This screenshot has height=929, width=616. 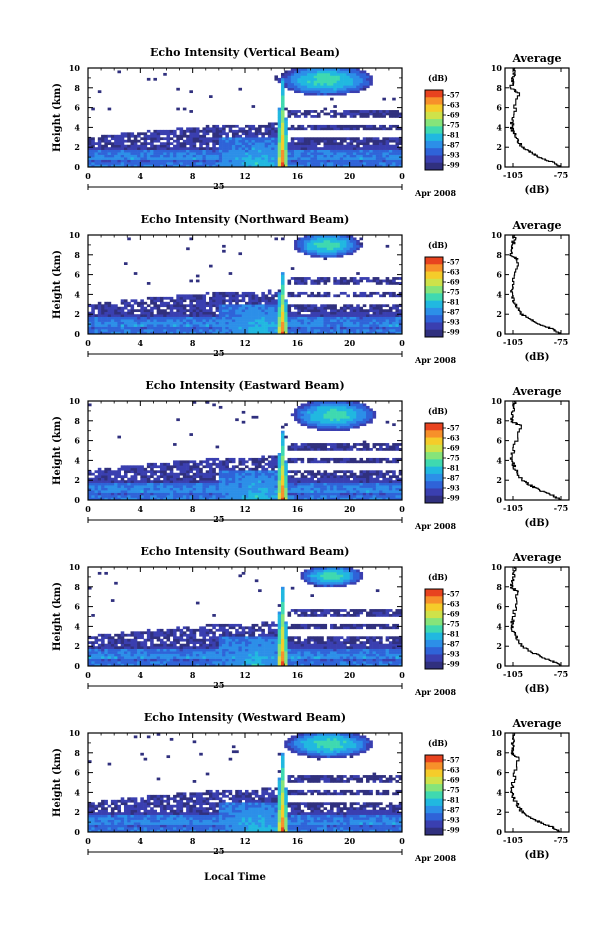 What do you see at coordinates (499, 314) in the screenshot?
I see `avg-y-tick-label: 2` at bounding box center [499, 314].